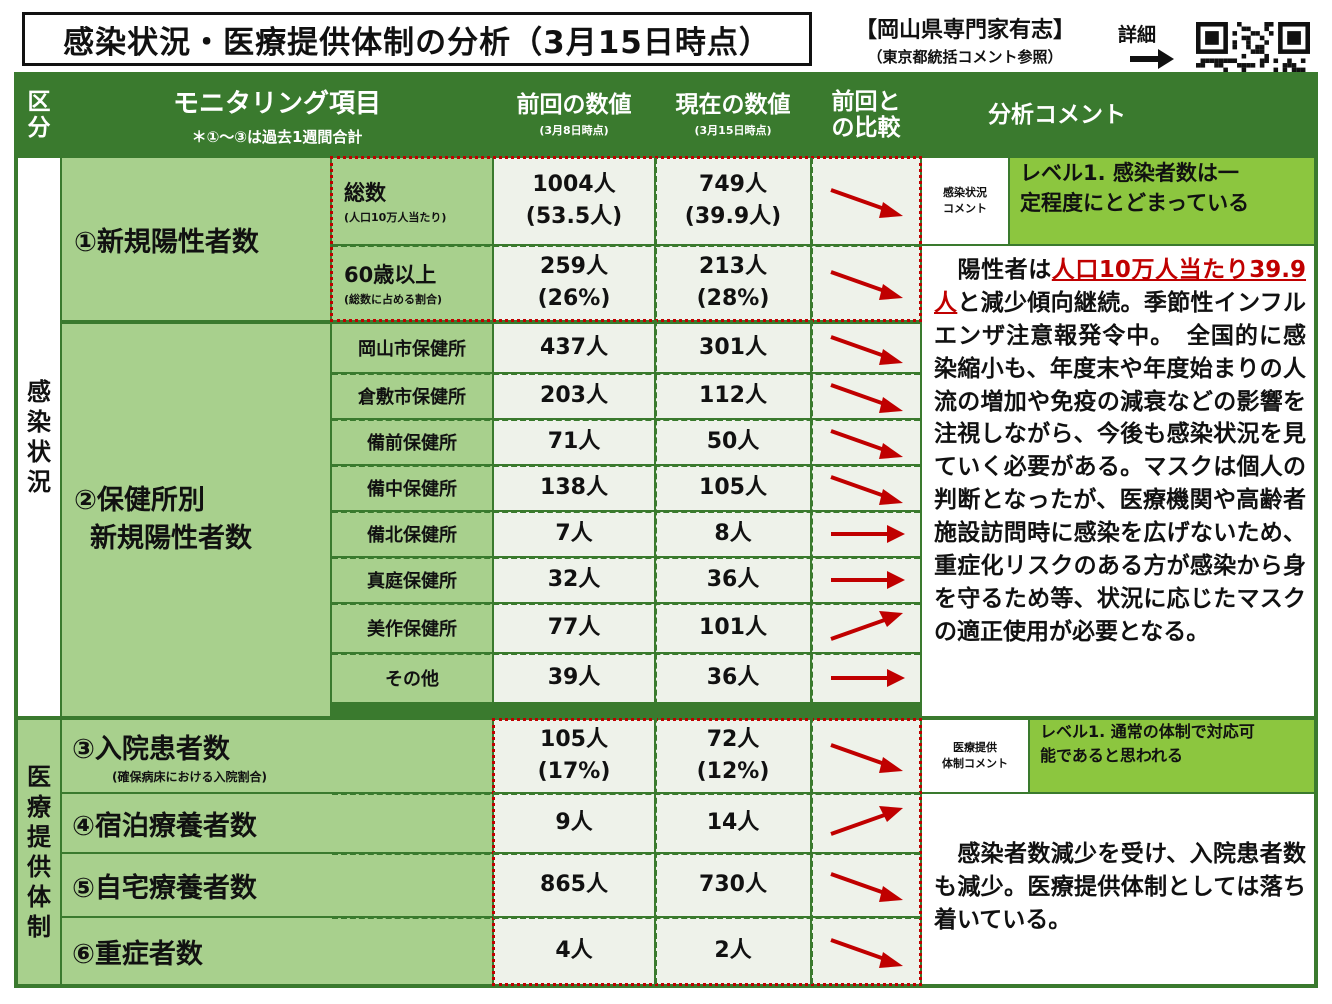 Image resolution: width=1332 pixels, height=1004 pixels. I want to click on trend-okayama-city, so click(866, 348).